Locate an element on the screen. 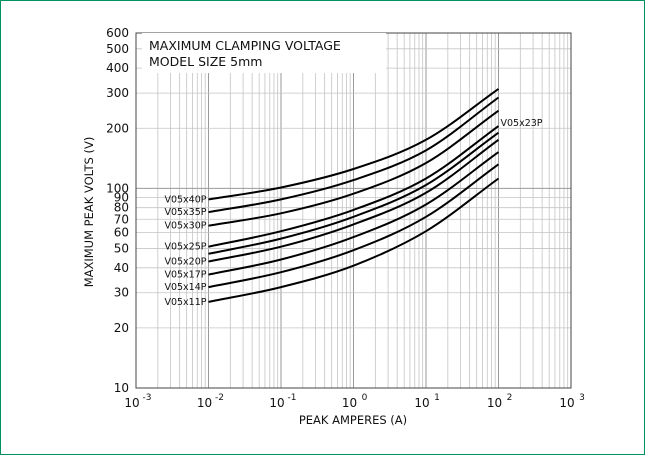 The width and height of the screenshot is (645, 456). x-axis-label: PEAK AMPERES (A) is located at coordinates (353, 420).